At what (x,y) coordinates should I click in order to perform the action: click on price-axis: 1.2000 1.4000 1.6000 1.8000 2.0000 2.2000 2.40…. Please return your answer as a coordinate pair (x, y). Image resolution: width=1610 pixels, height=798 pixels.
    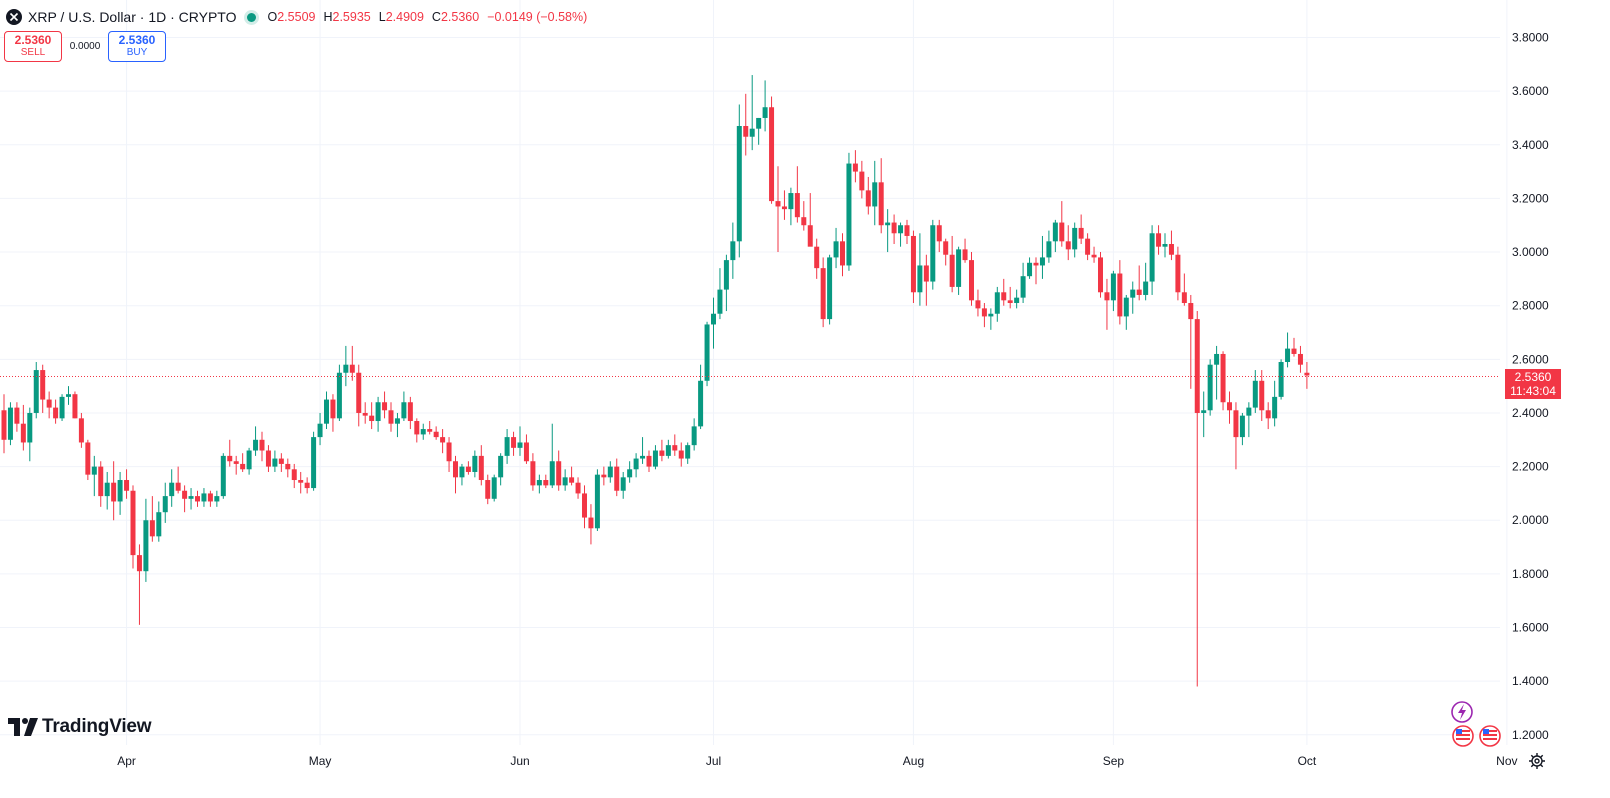
    Looking at the image, I should click on (1530, 386).